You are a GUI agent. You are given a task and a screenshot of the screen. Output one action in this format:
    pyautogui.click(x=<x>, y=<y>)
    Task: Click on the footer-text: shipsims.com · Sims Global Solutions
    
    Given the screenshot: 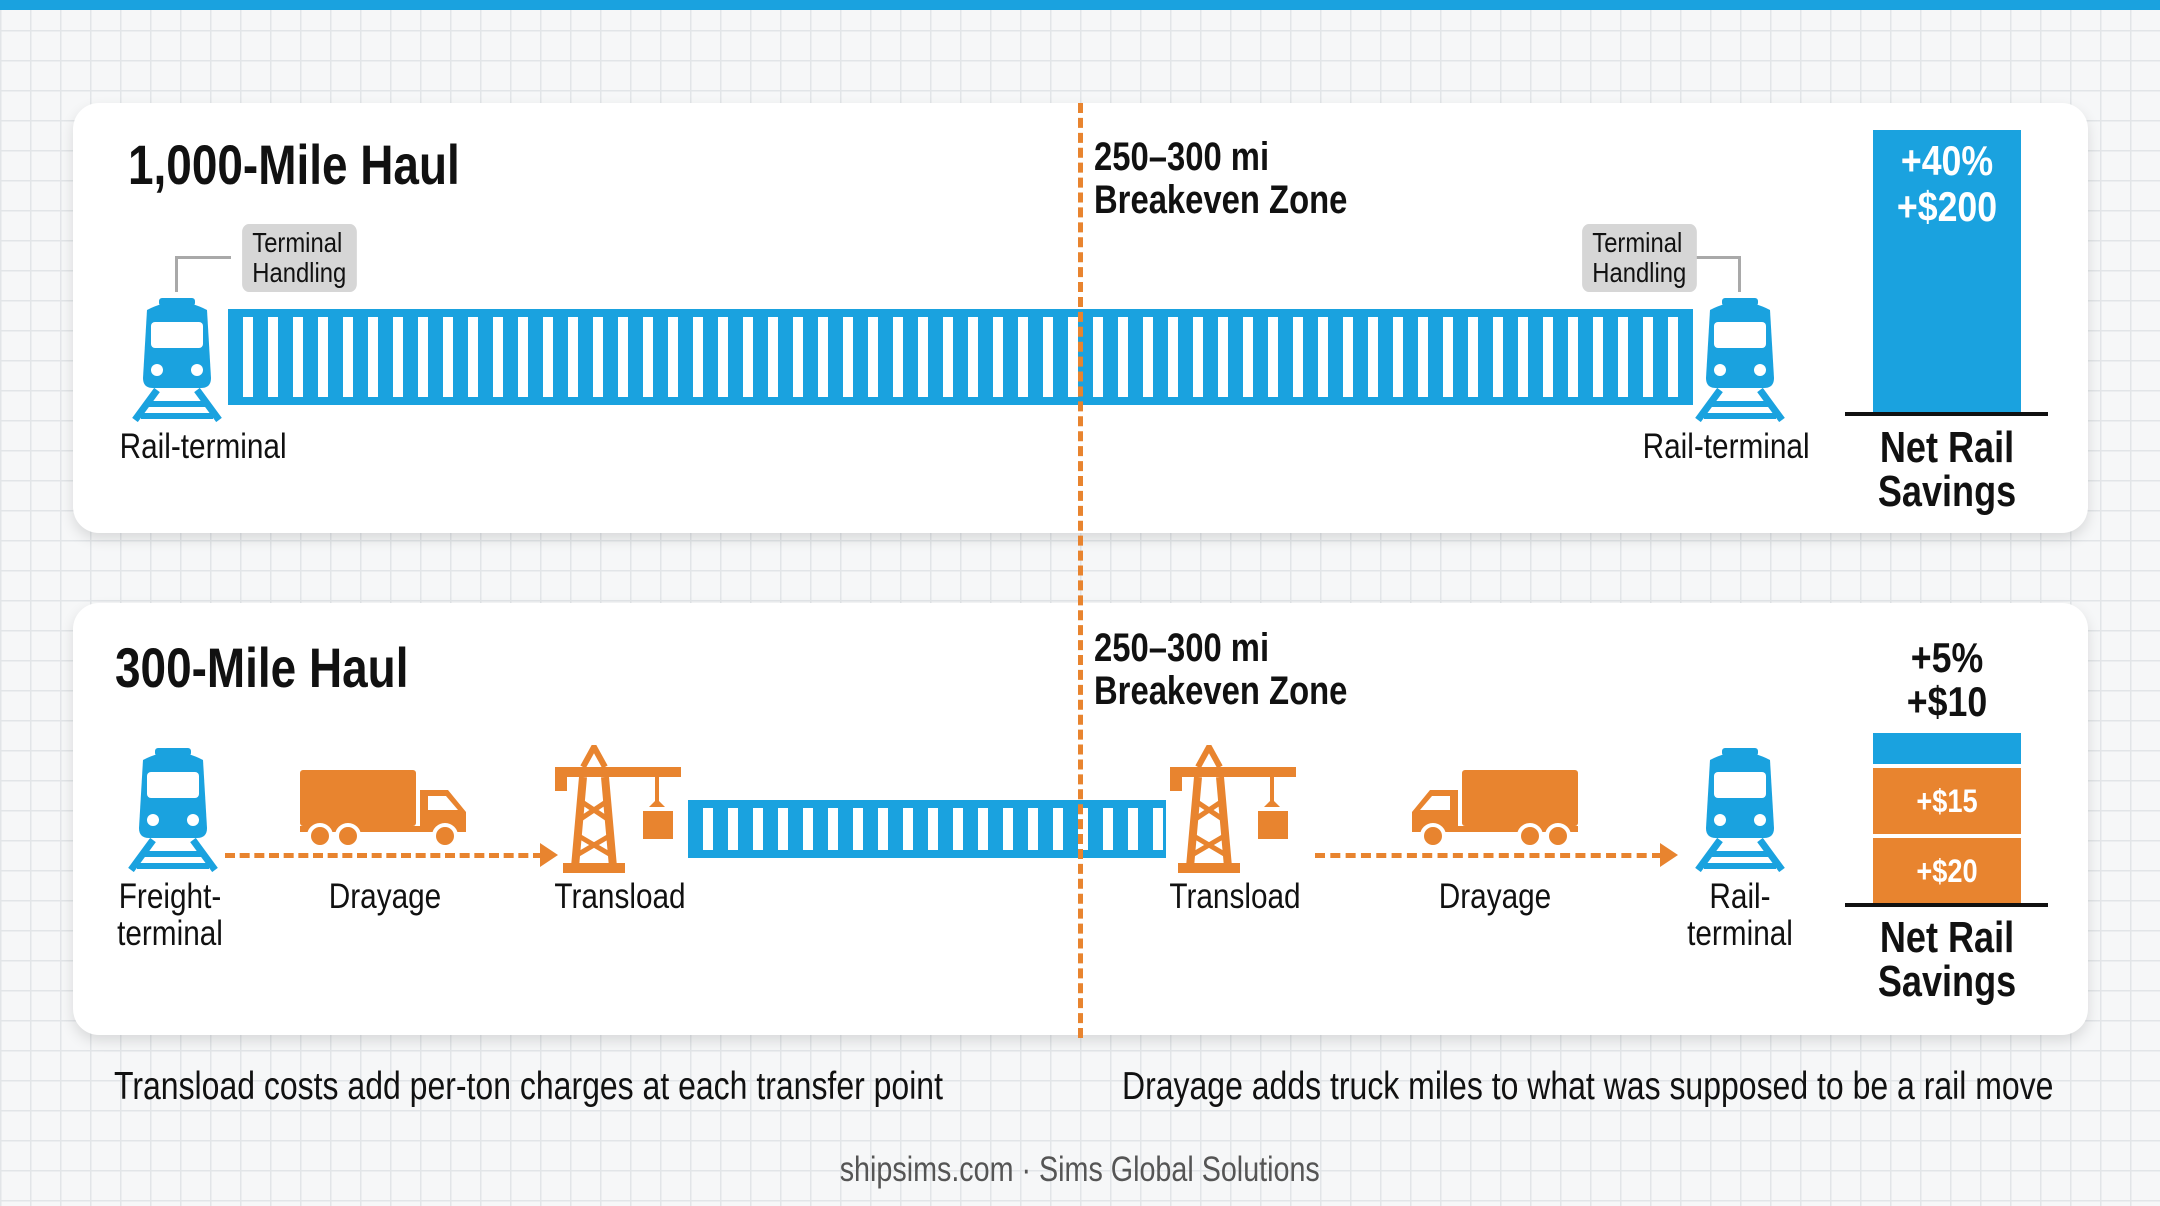 What is the action you would take?
    pyautogui.click(x=1080, y=1169)
    